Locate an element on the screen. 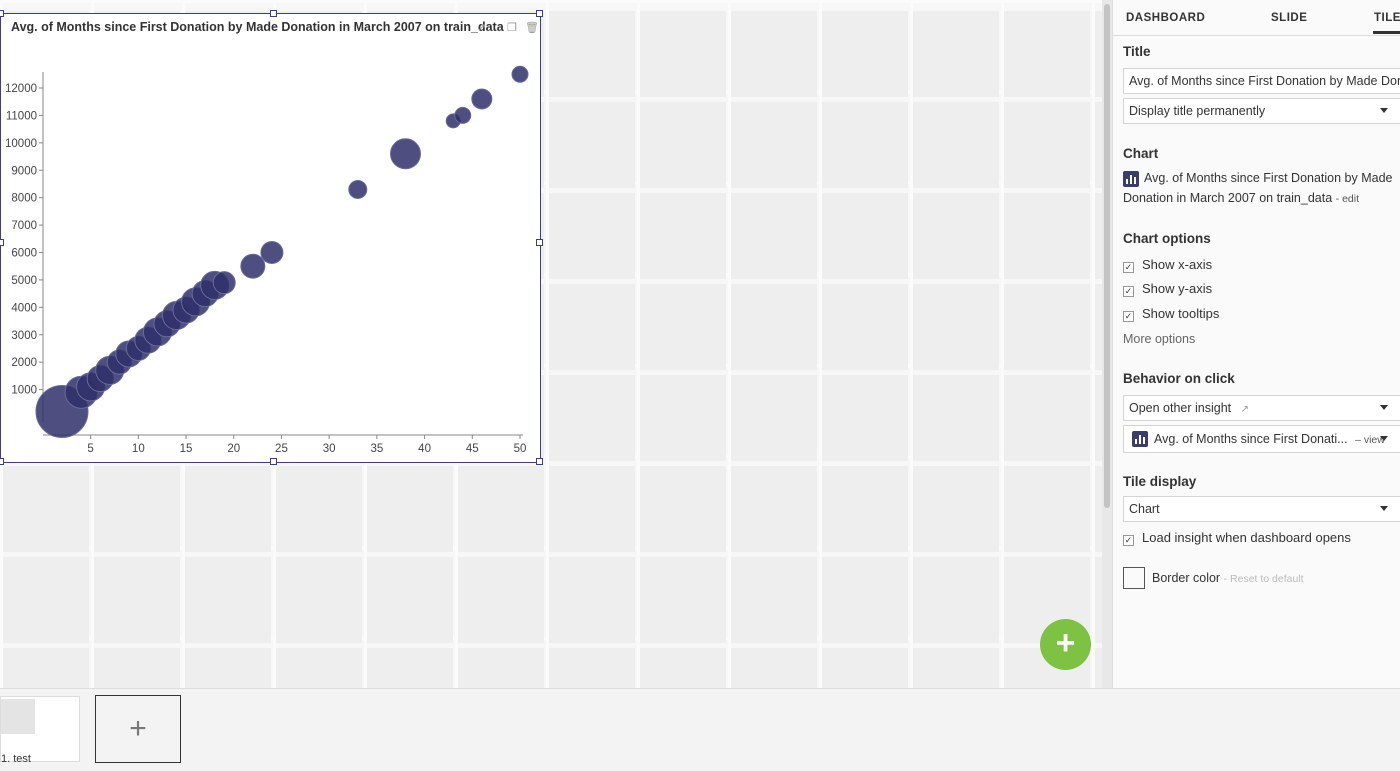 Image resolution: width=1400 pixels, height=771 pixels. trash-icon: 🗑 is located at coordinates (532, 28).